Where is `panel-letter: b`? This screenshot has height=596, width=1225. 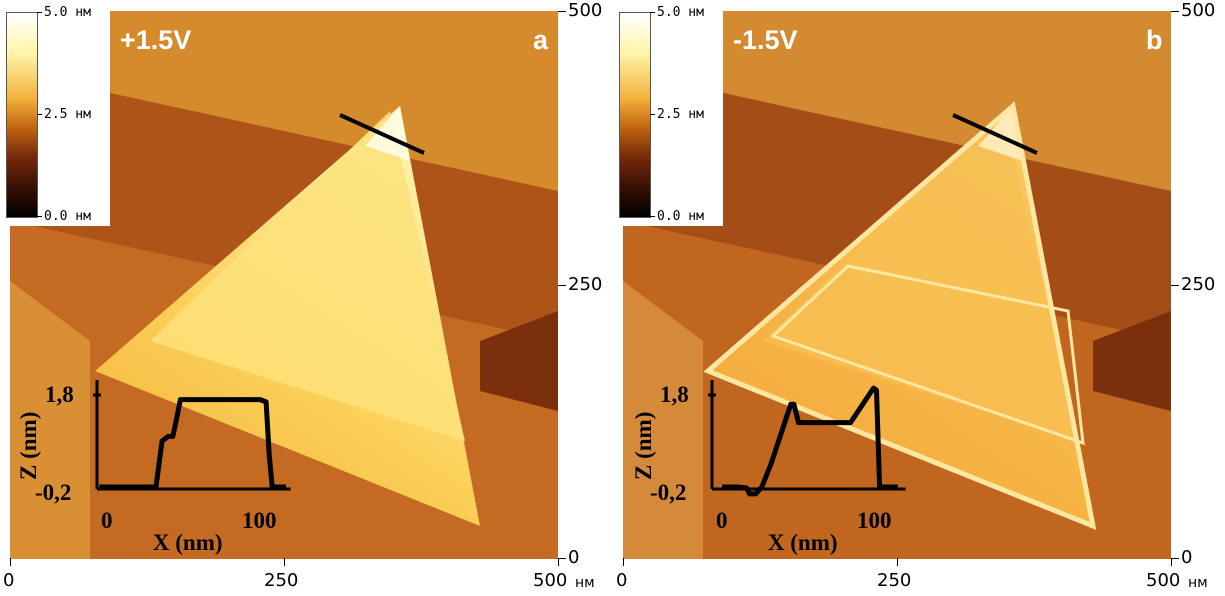 panel-letter: b is located at coordinates (1154, 40).